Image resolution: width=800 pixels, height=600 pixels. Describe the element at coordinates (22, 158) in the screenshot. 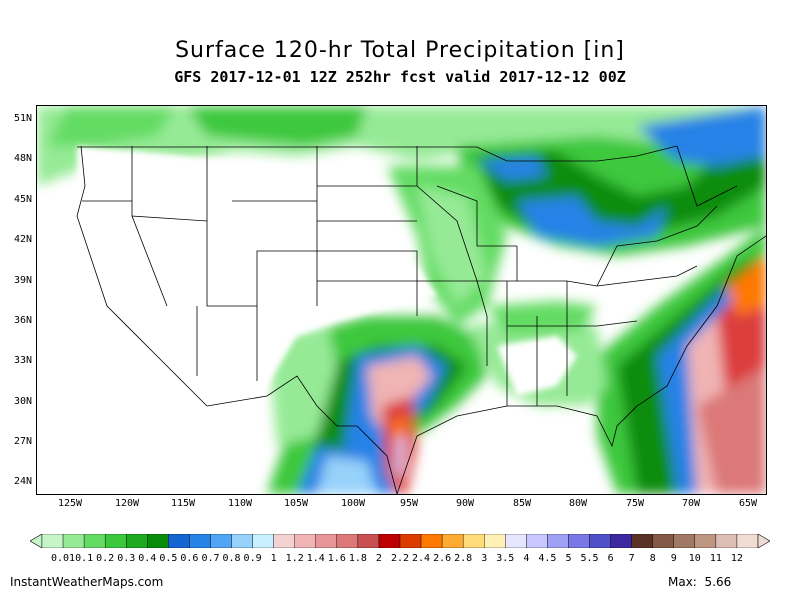

I see `lat-label: 48N` at that location.